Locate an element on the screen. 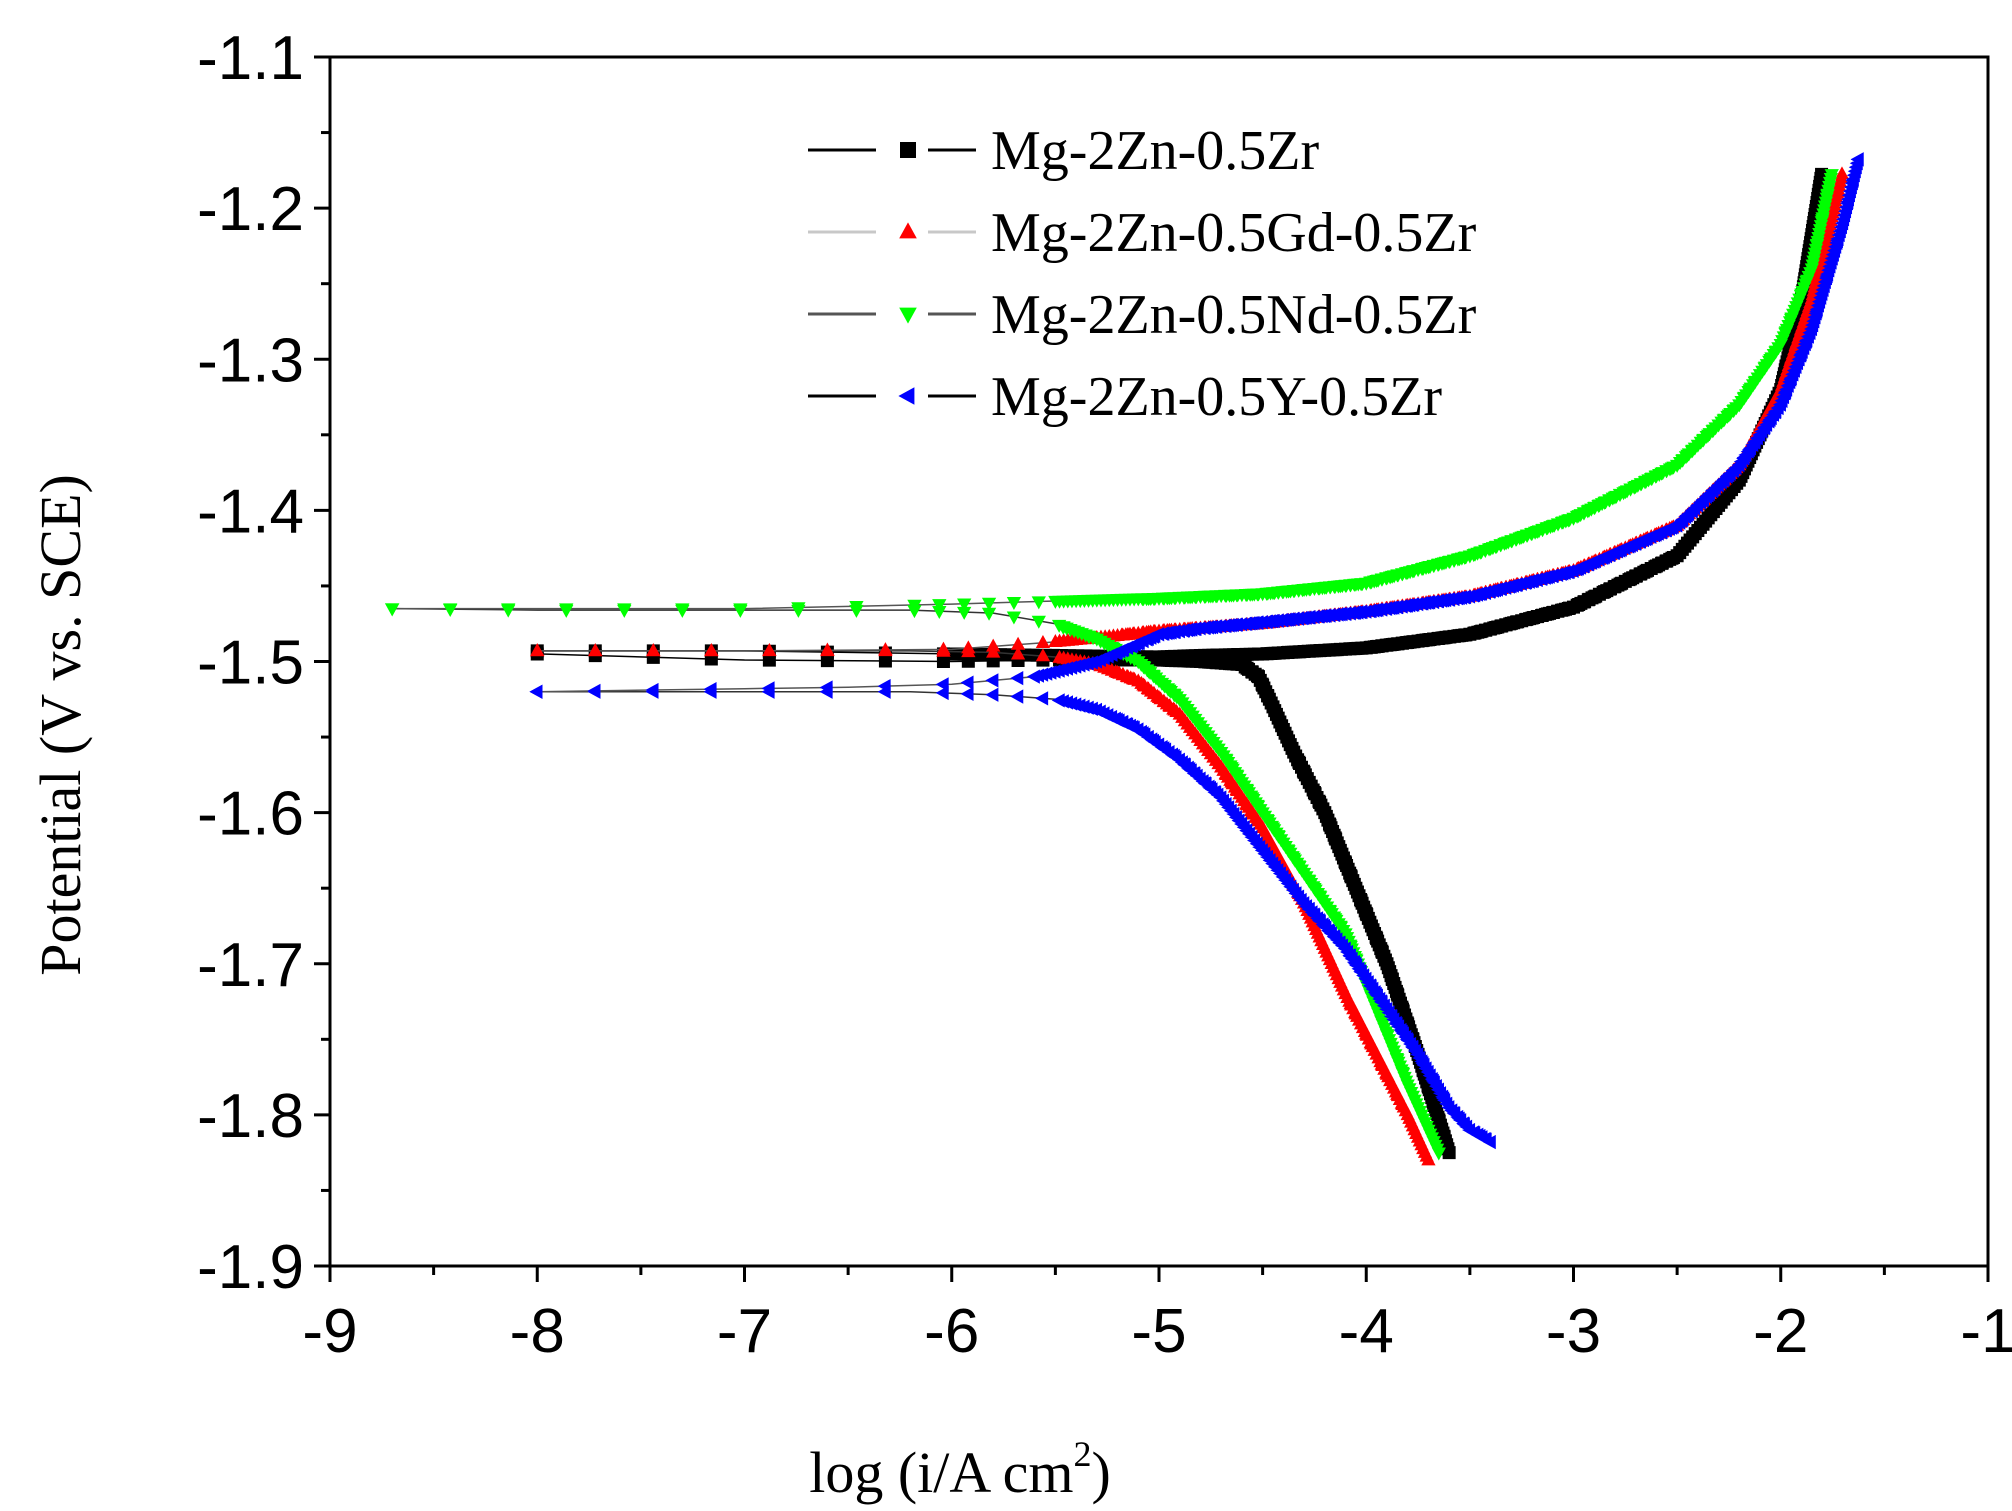 The image size is (2012, 1511). legend-label-0: Mg-2Zn-0.5Zr is located at coordinates (1155, 151).